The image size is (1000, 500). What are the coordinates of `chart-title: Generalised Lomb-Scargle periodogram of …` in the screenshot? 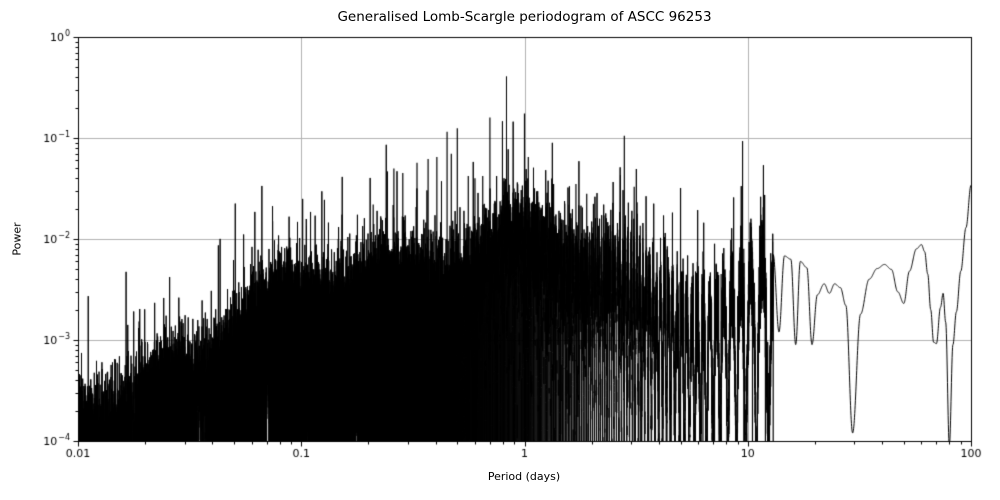 It's located at (524, 17).